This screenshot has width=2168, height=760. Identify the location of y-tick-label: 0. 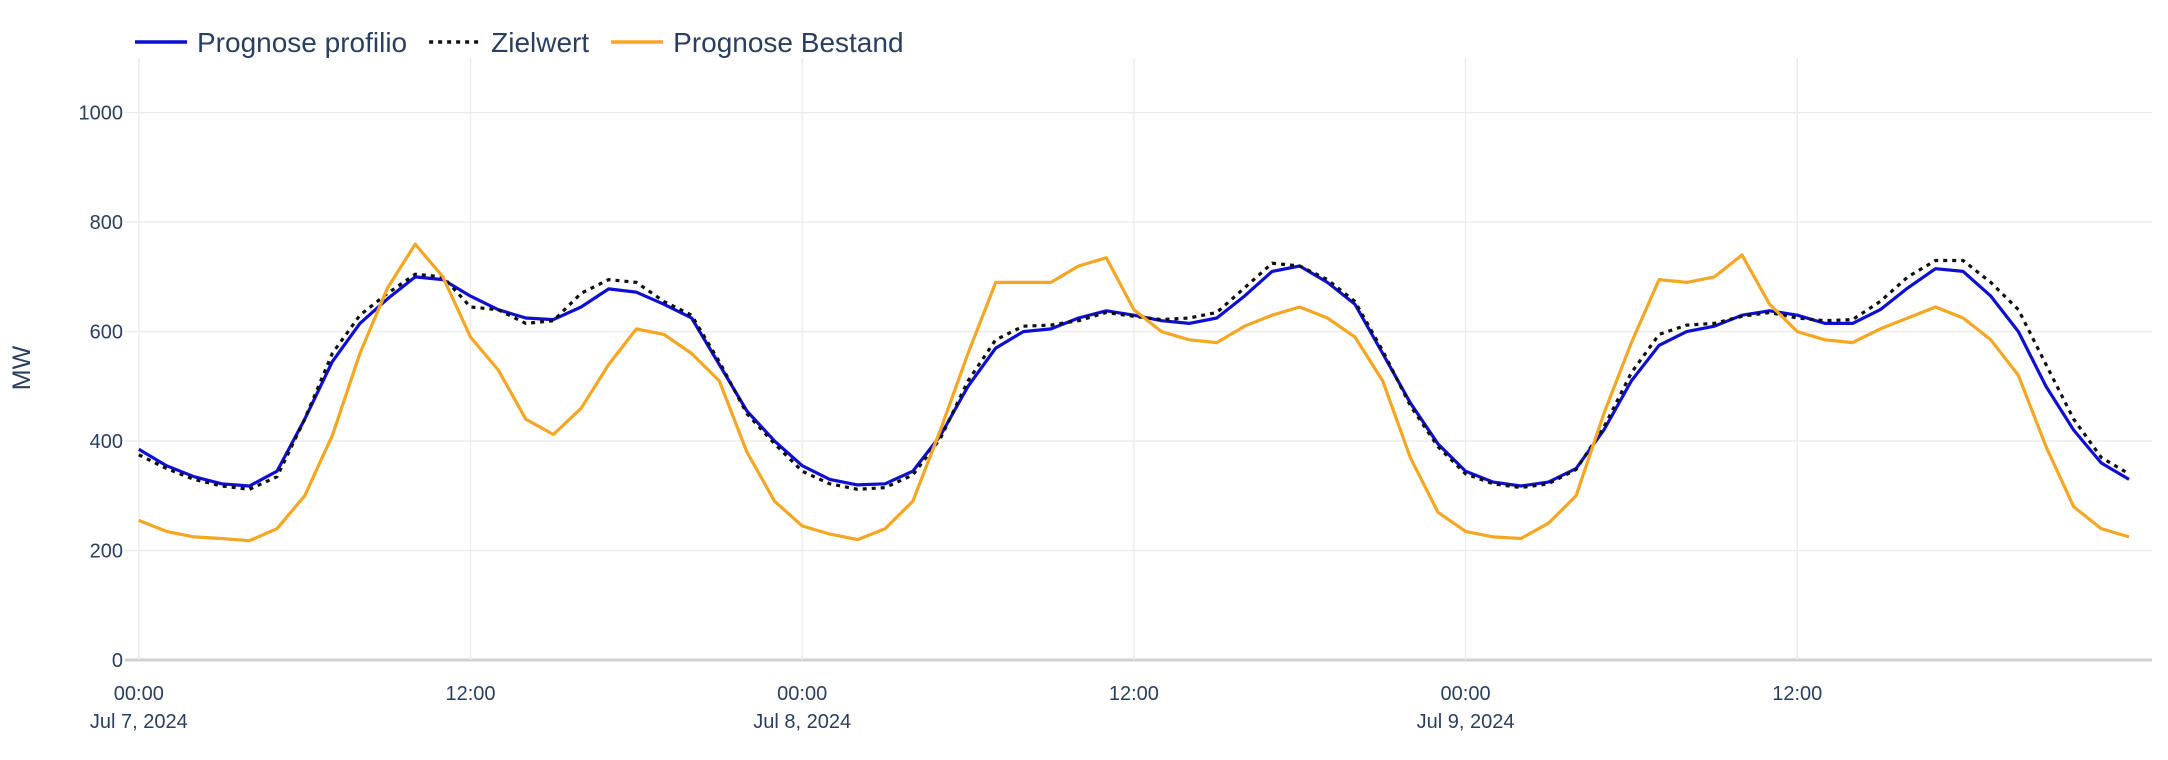
(117, 661).